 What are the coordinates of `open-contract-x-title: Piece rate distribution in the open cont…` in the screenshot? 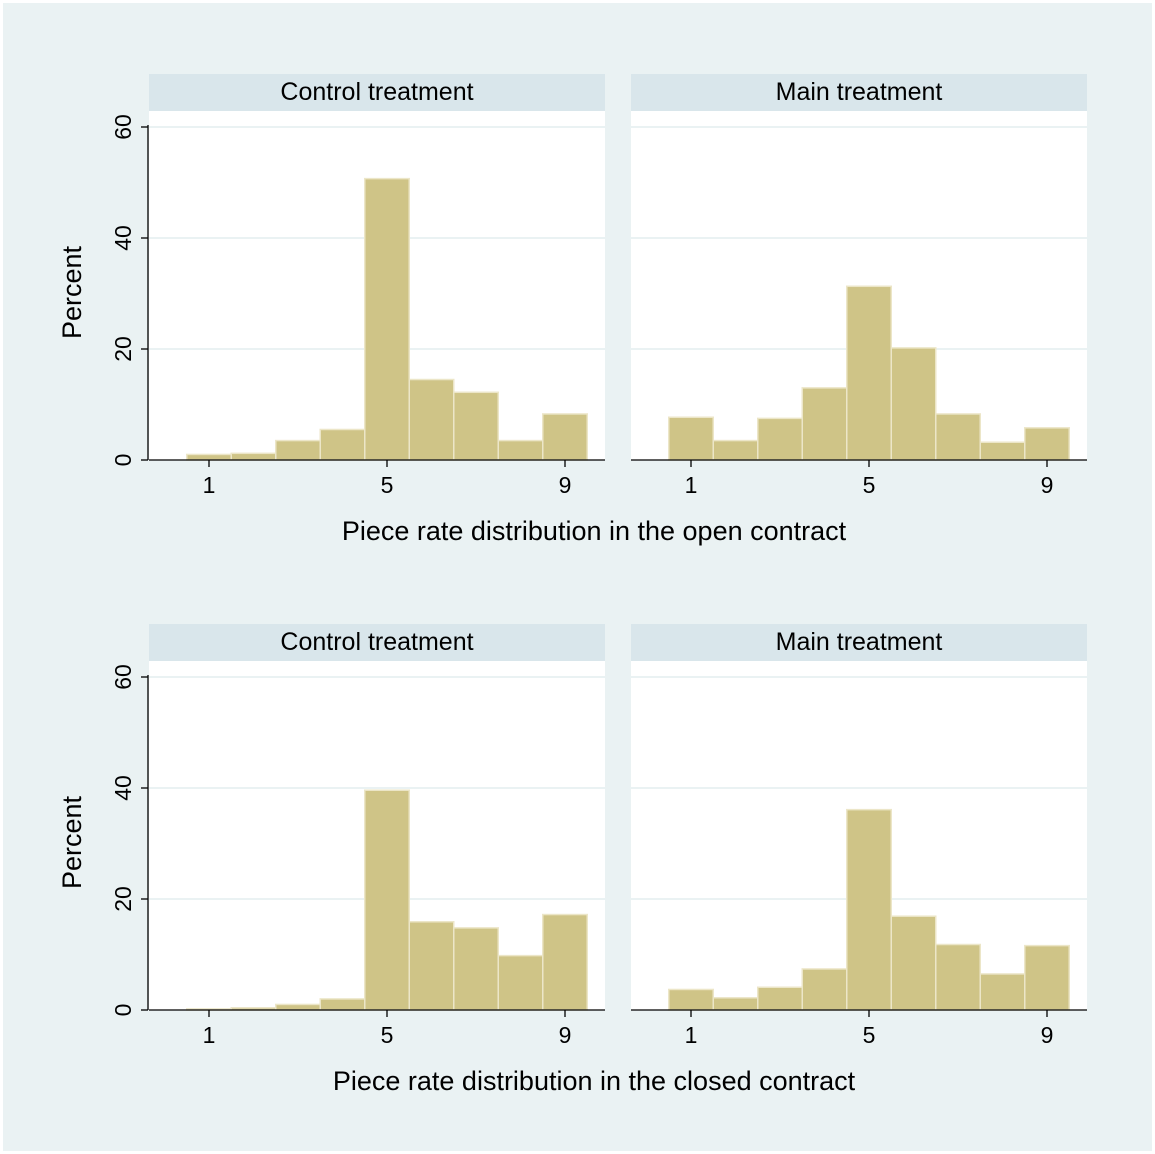 It's located at (594, 531).